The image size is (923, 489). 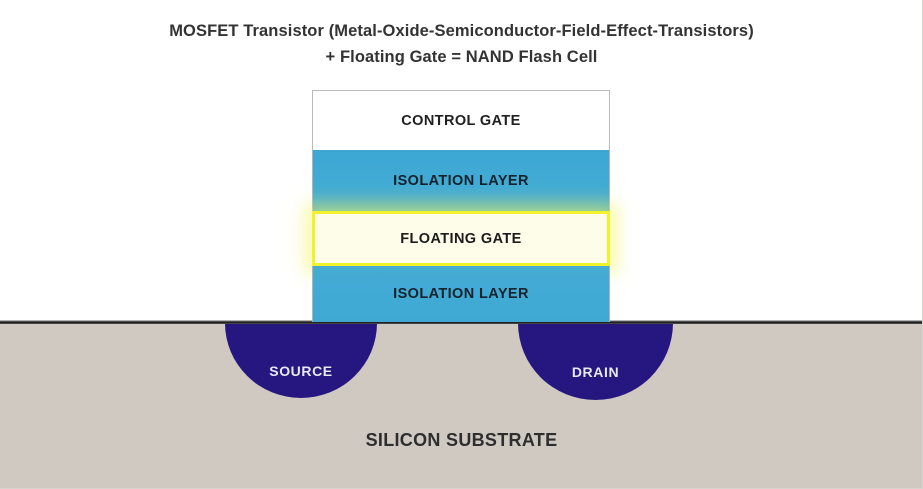 What do you see at coordinates (461, 57) in the screenshot?
I see `title-line-2: + Floating Gate = NAND Flash Cell` at bounding box center [461, 57].